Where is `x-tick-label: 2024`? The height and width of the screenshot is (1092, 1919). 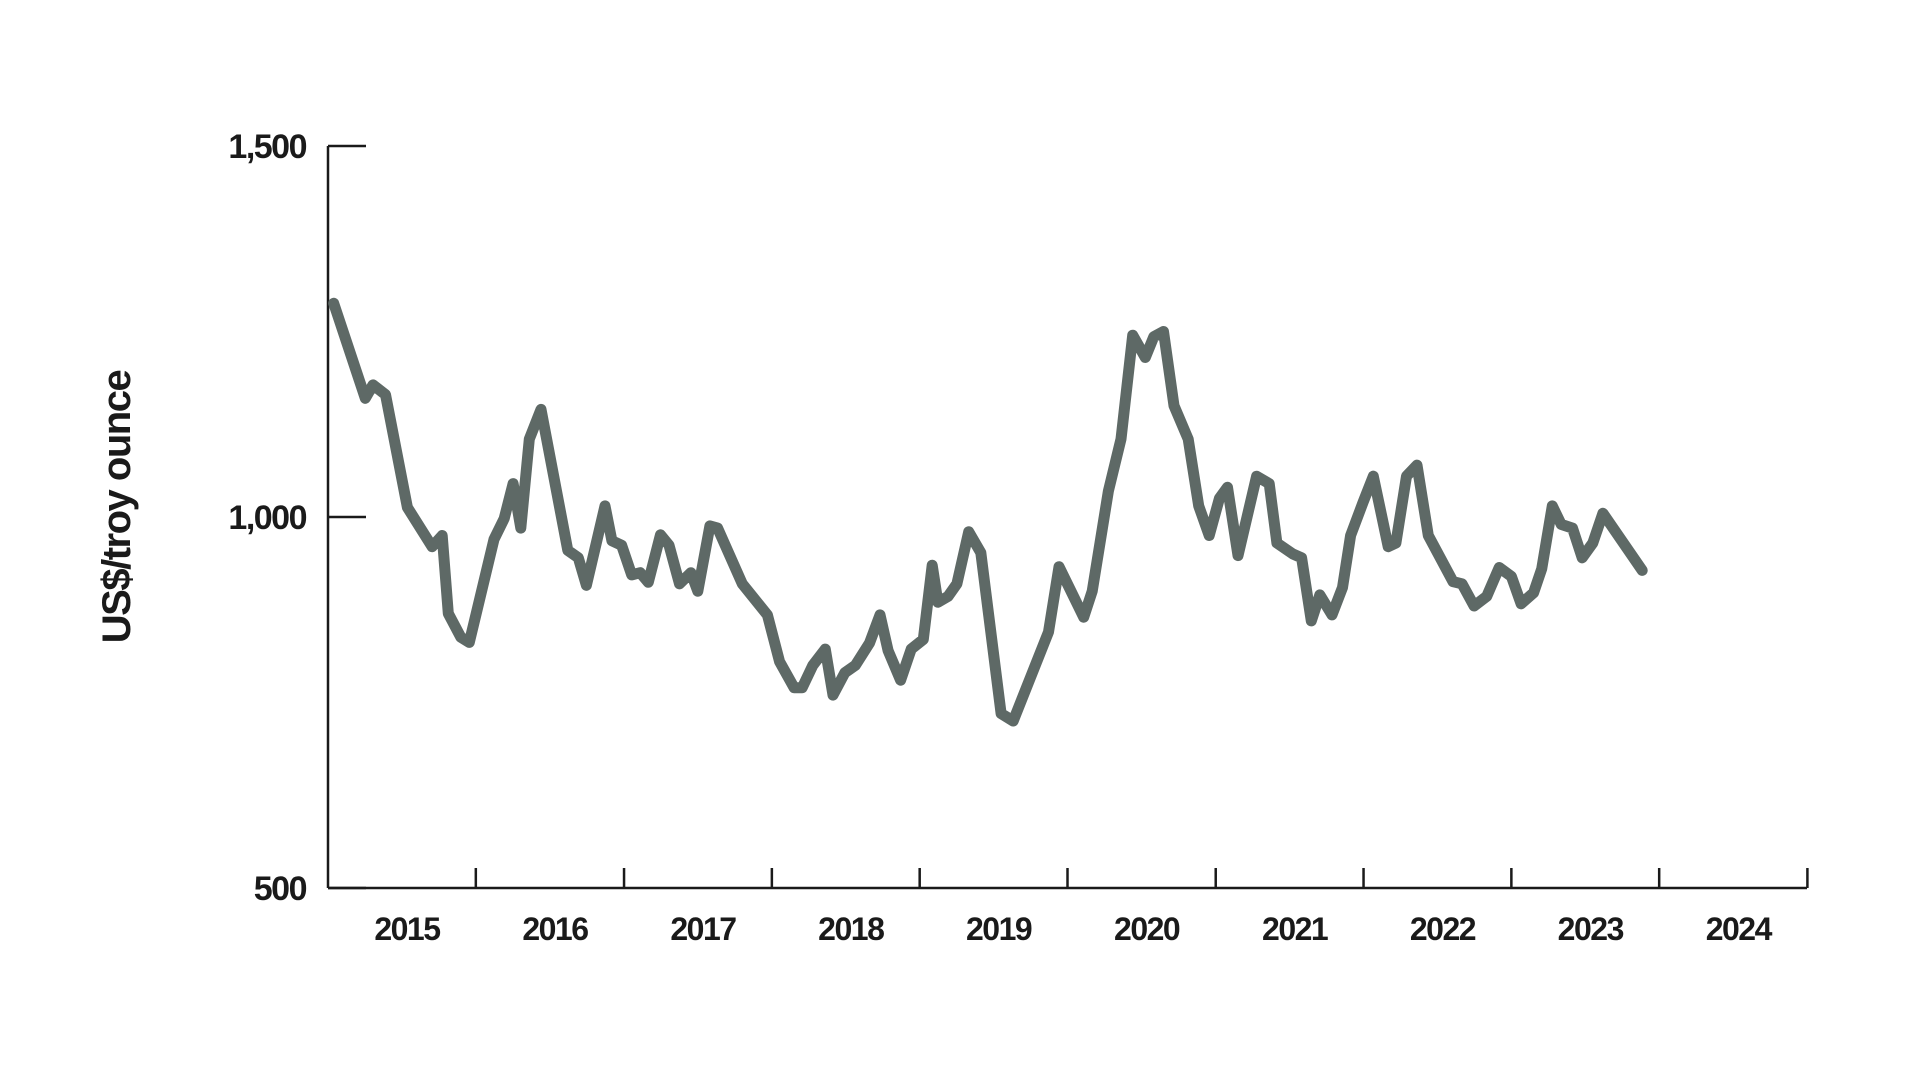 x-tick-label: 2024 is located at coordinates (1739, 929).